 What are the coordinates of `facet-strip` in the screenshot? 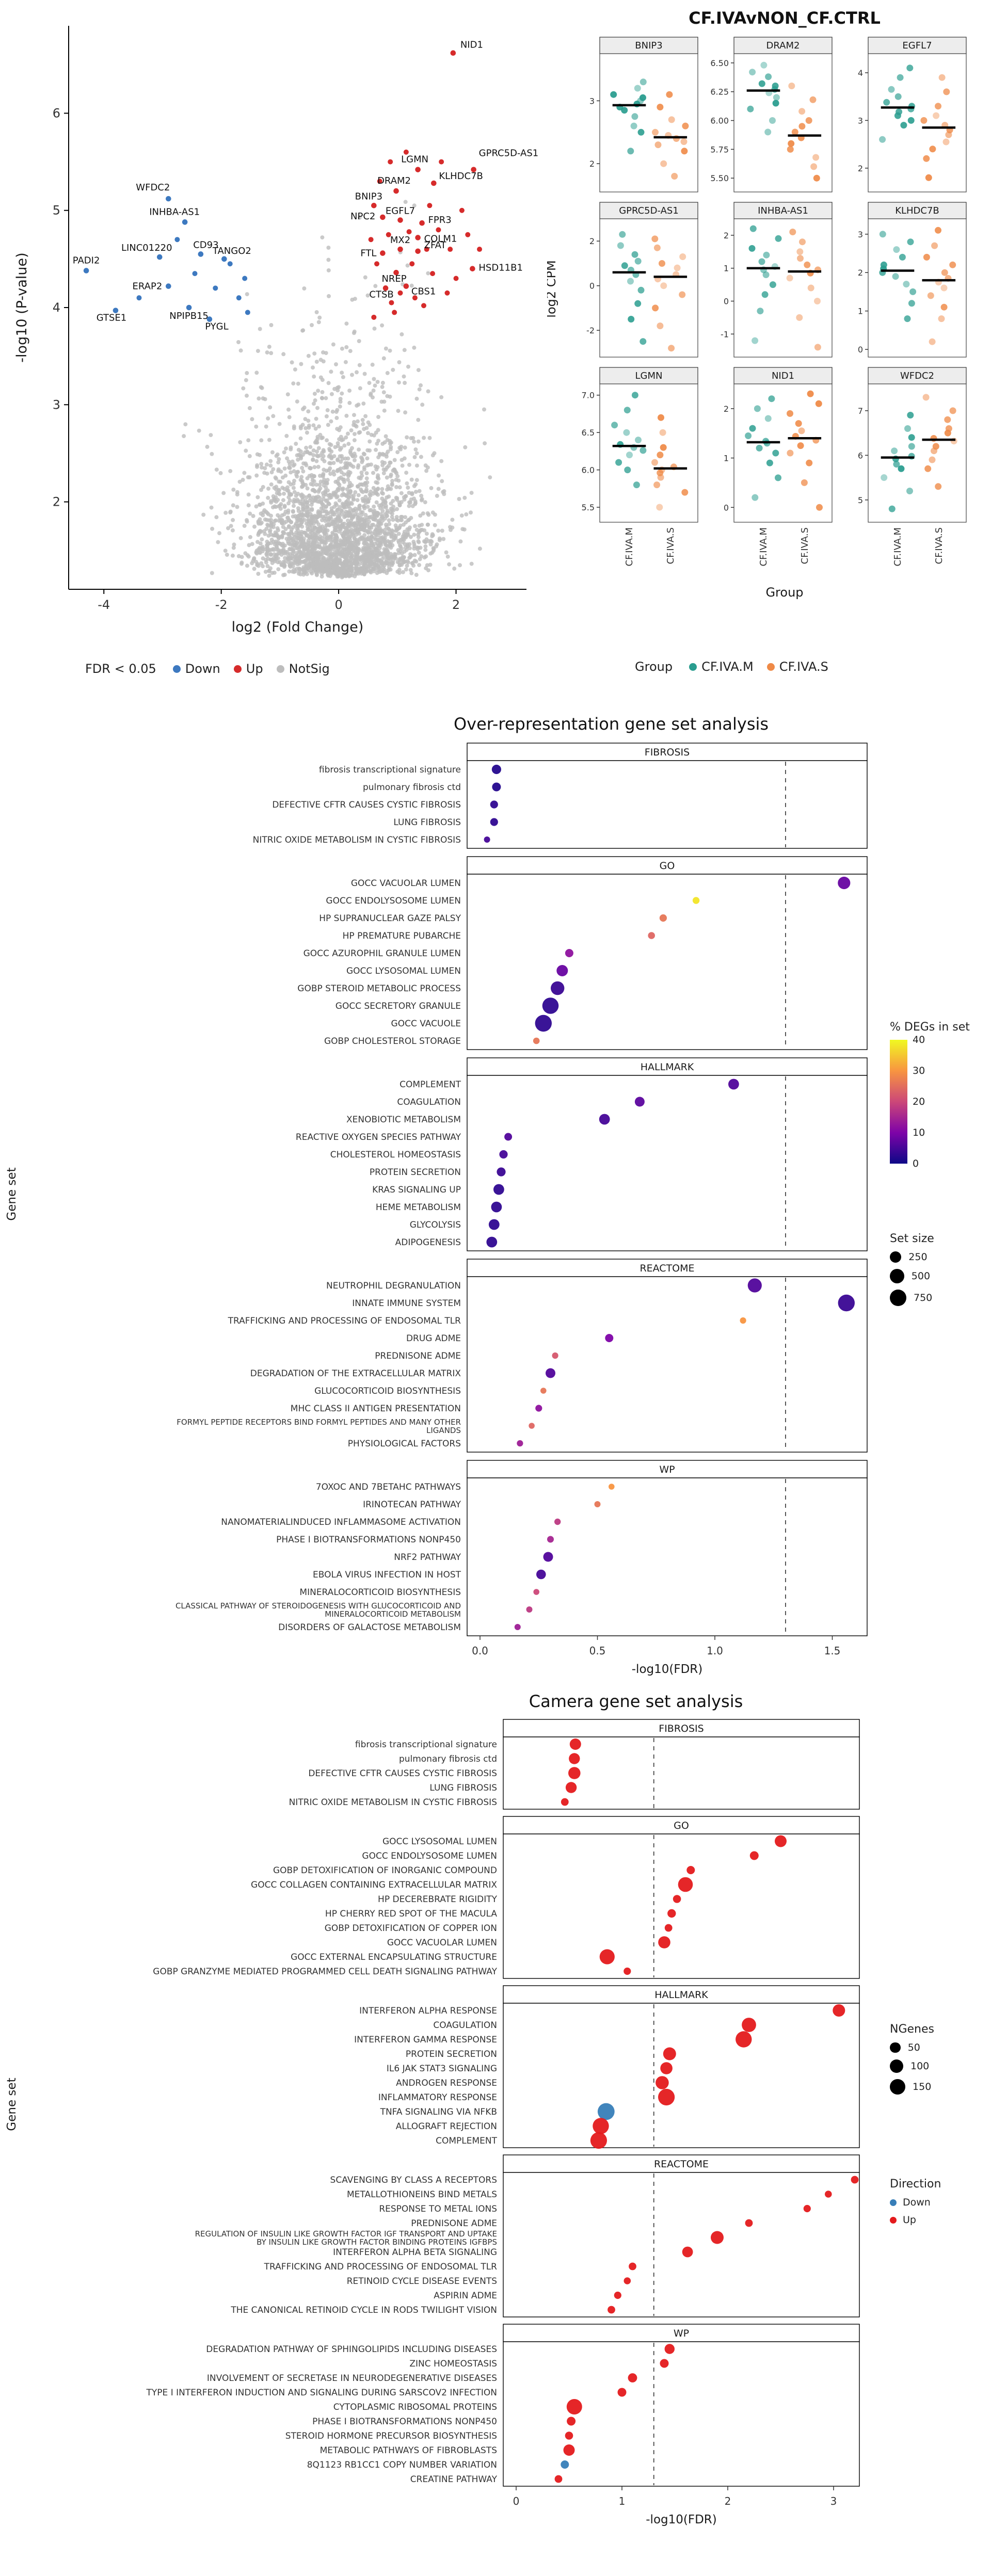 It's located at (783, 376).